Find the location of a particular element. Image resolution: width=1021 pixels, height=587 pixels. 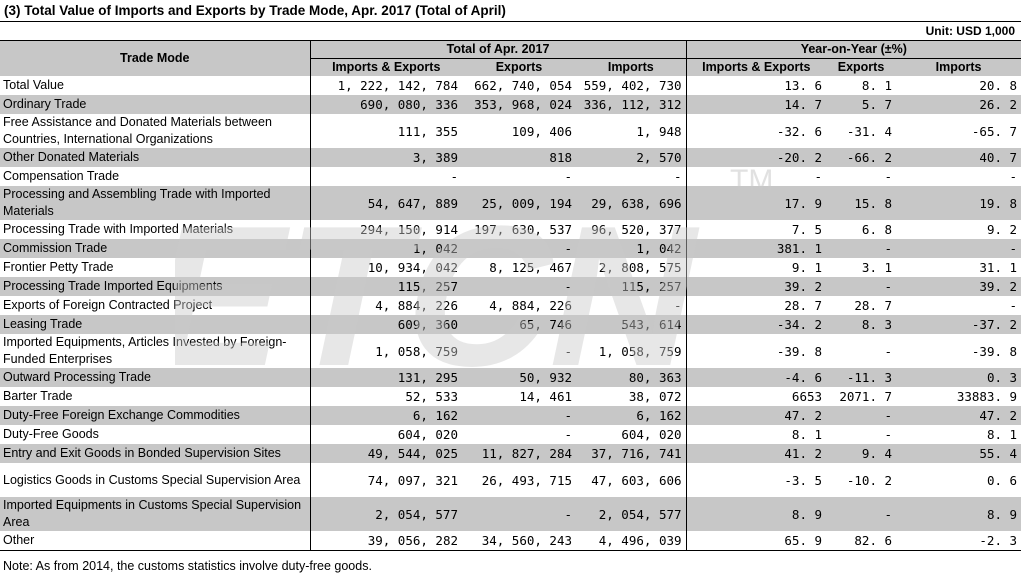

total-imports-exports-cell: 4, 884, 226 is located at coordinates (416, 305).